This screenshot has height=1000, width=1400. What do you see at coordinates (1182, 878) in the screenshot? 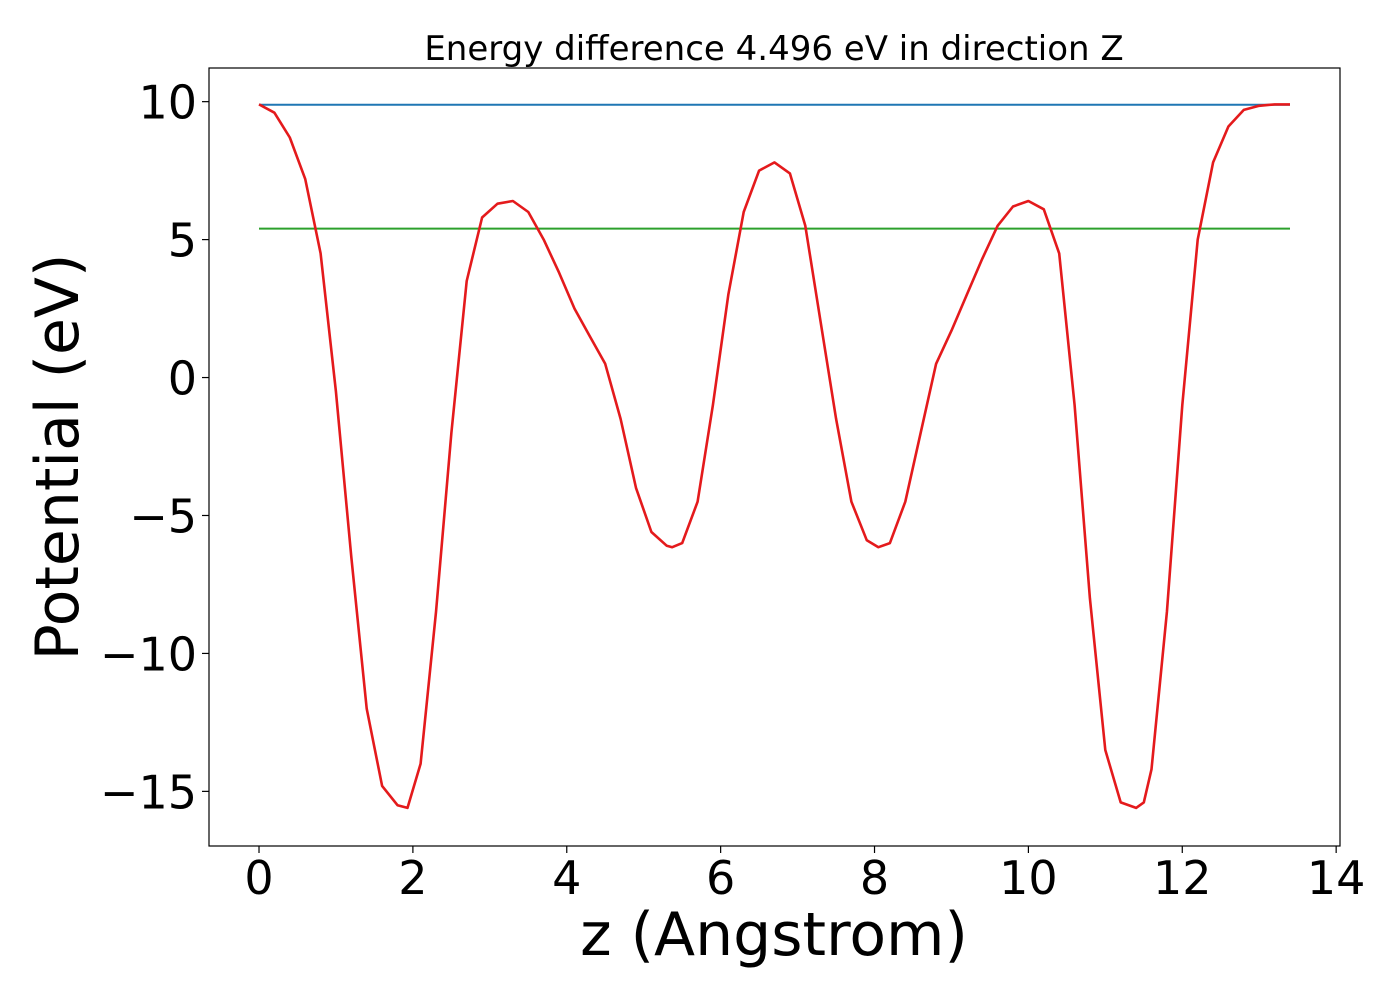
I see `x-tick-label: 12` at bounding box center [1182, 878].